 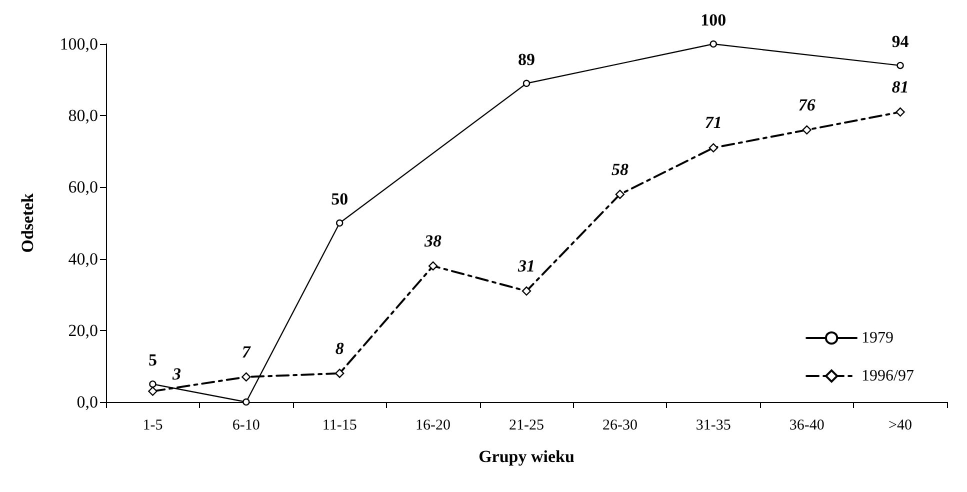 I want to click on data-label: 71, so click(x=713, y=122).